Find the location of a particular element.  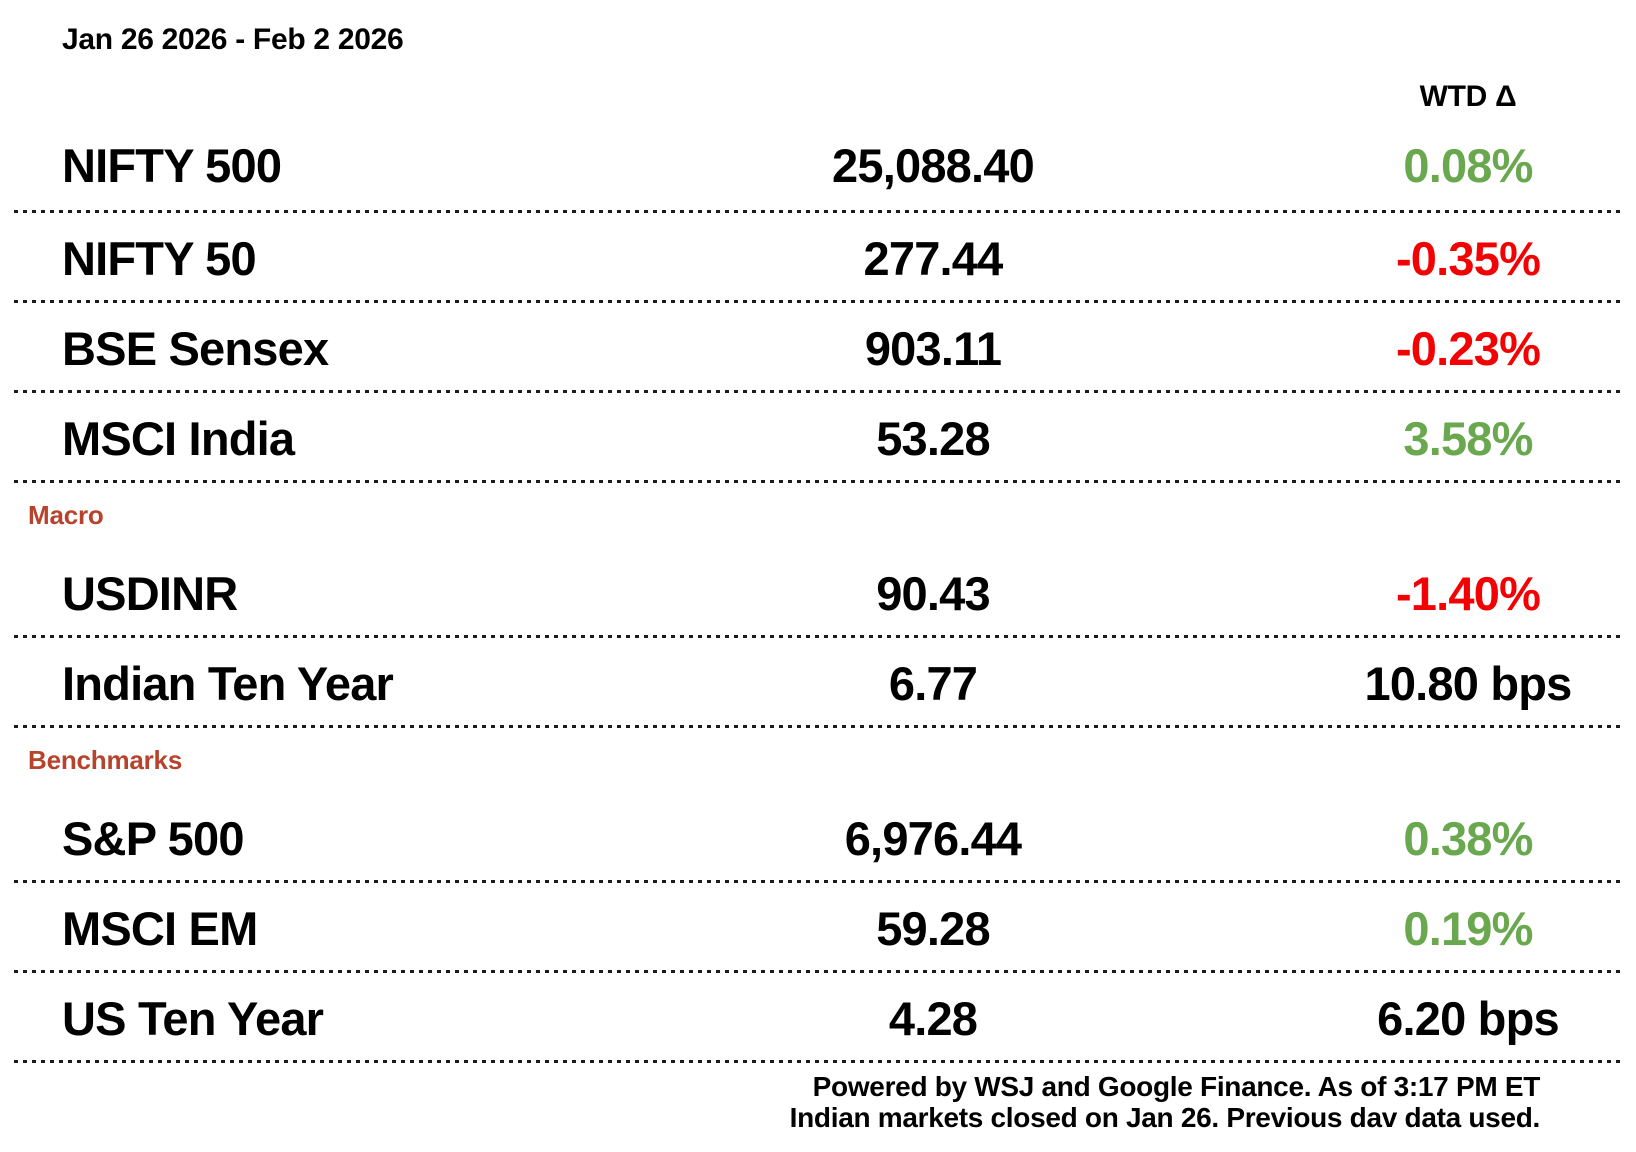

instrument-value: 903.11 is located at coordinates (933, 348).